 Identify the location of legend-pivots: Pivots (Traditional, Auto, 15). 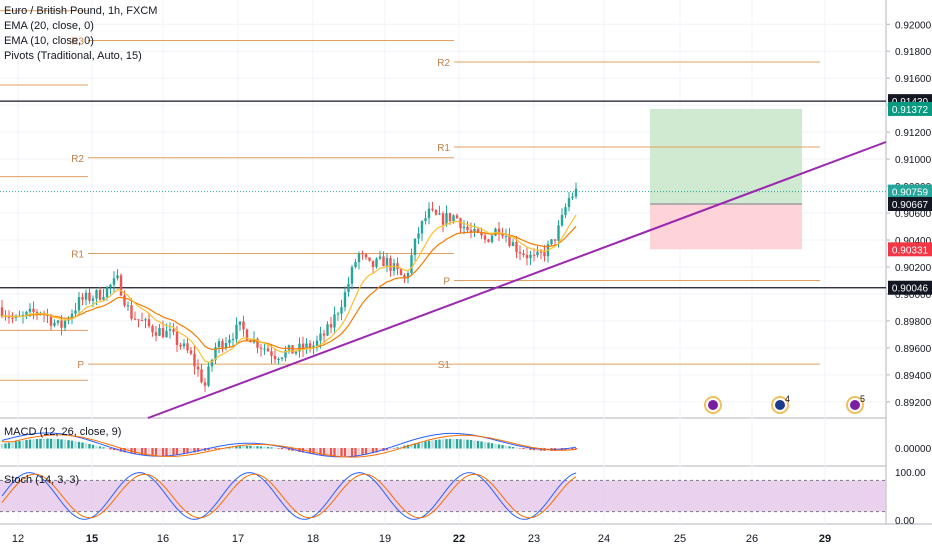
(73, 56).